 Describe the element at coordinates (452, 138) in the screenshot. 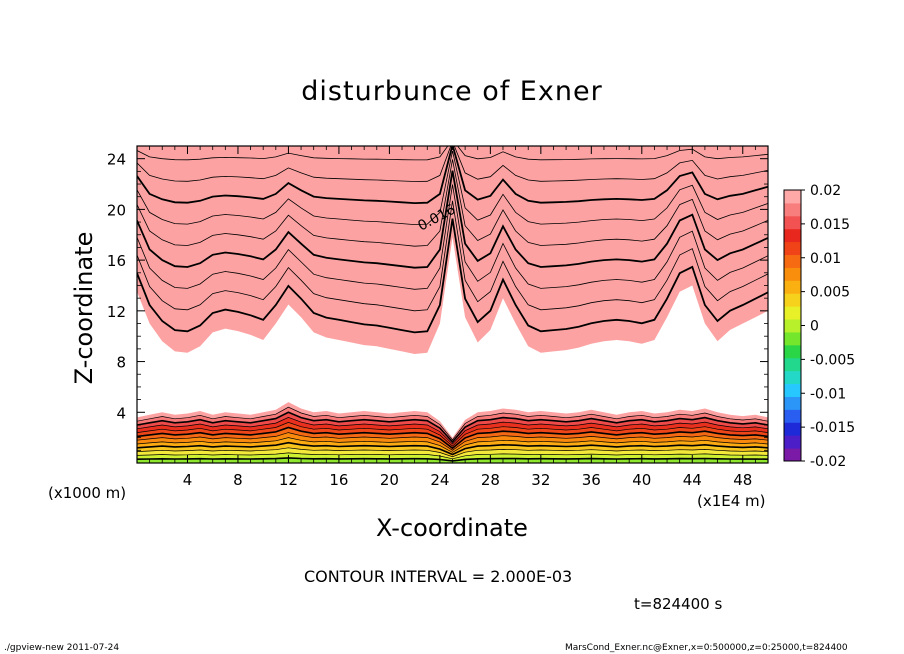

I see `upper-top-strip` at that location.